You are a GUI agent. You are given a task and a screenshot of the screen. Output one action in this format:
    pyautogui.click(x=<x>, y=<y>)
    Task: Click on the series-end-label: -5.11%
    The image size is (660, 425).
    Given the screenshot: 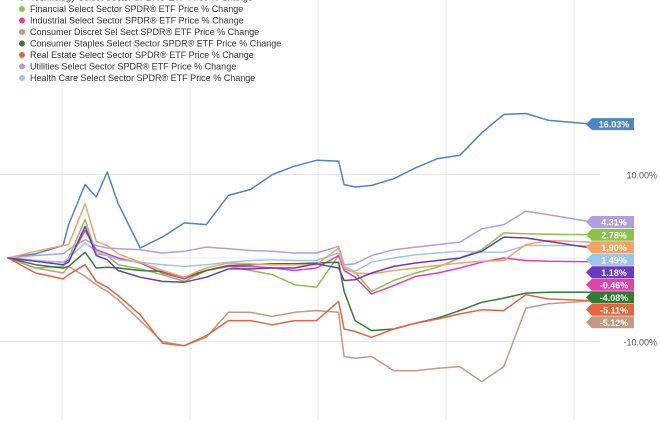 What is the action you would take?
    pyautogui.click(x=610, y=309)
    